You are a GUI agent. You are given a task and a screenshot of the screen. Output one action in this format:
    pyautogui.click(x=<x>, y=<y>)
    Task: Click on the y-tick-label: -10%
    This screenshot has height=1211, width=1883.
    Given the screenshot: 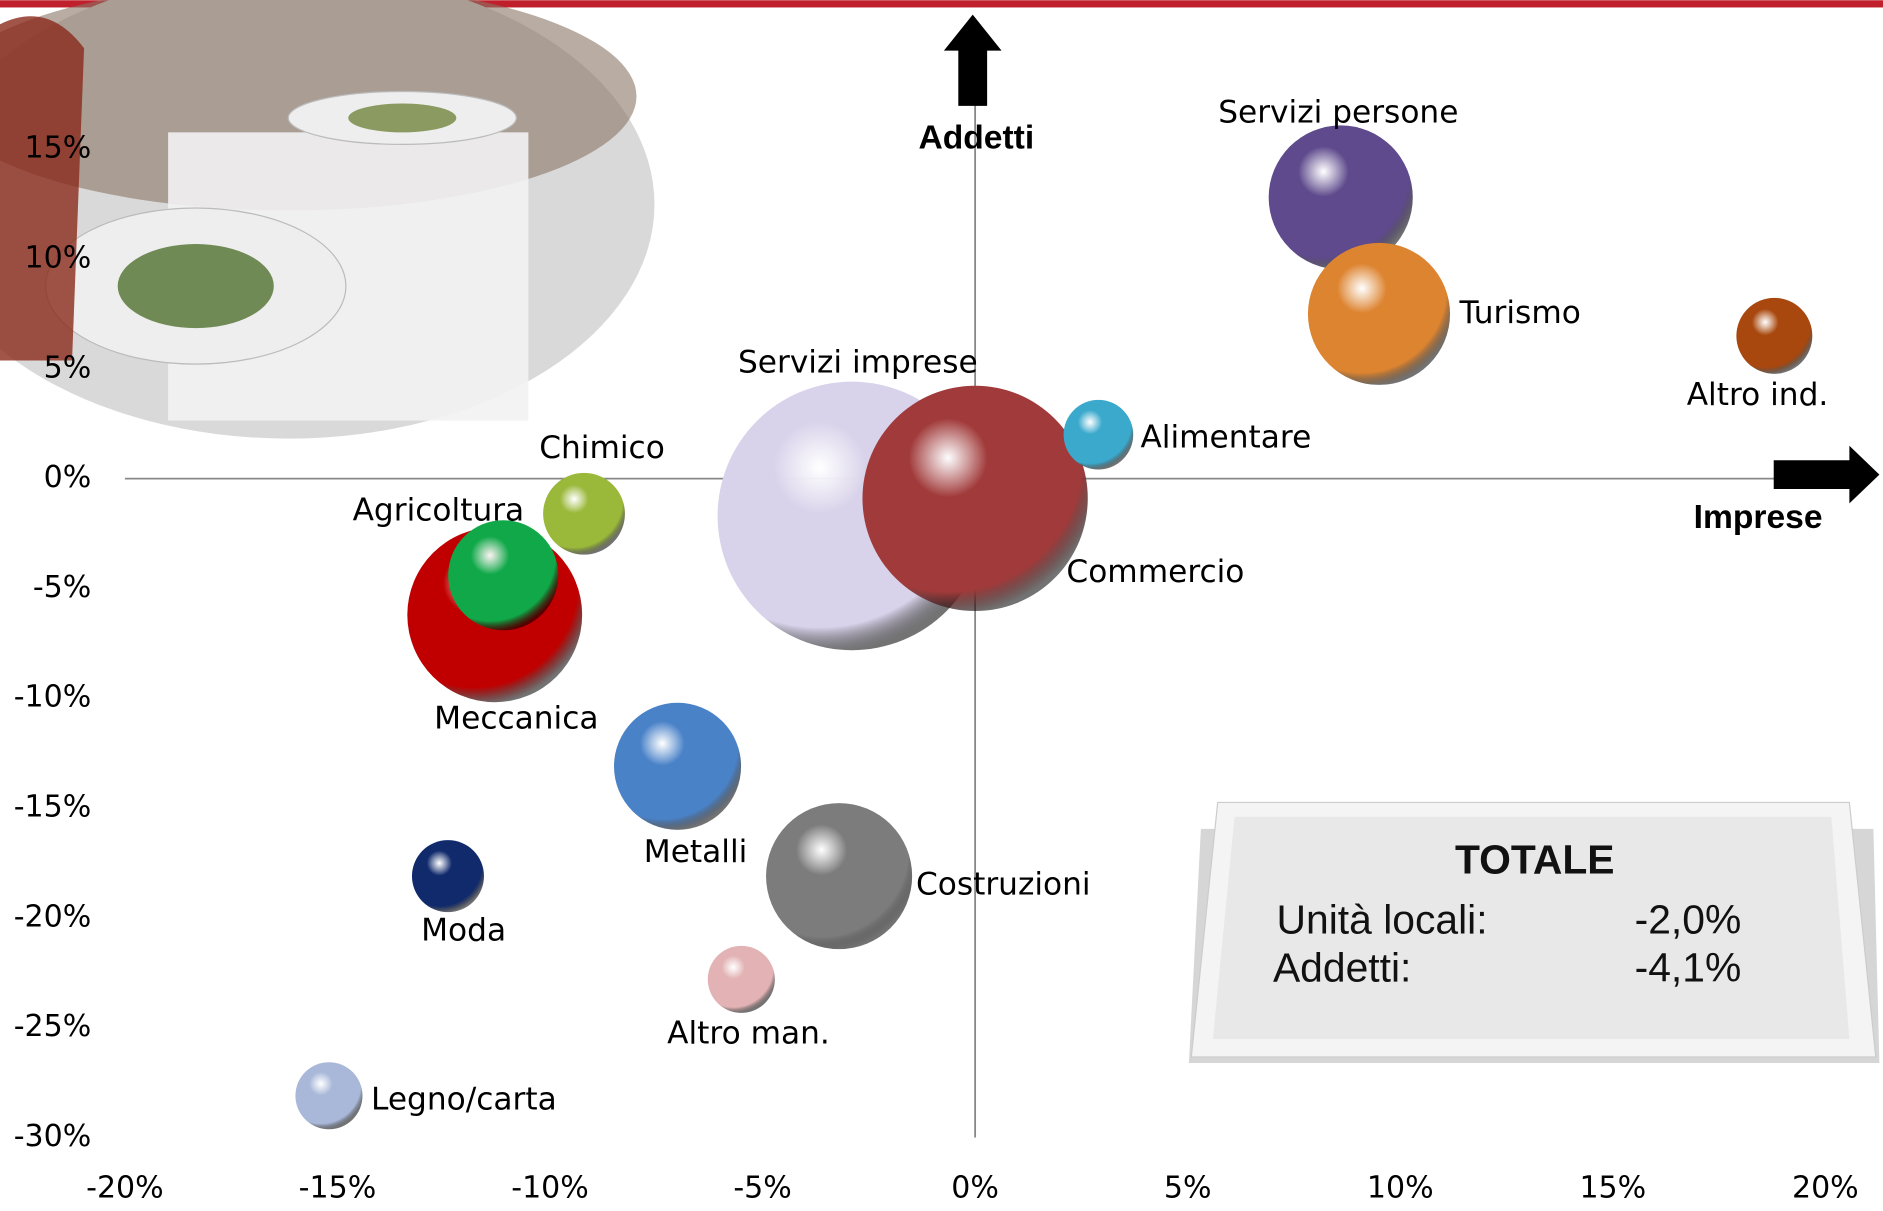 What is the action you would take?
    pyautogui.click(x=53, y=697)
    